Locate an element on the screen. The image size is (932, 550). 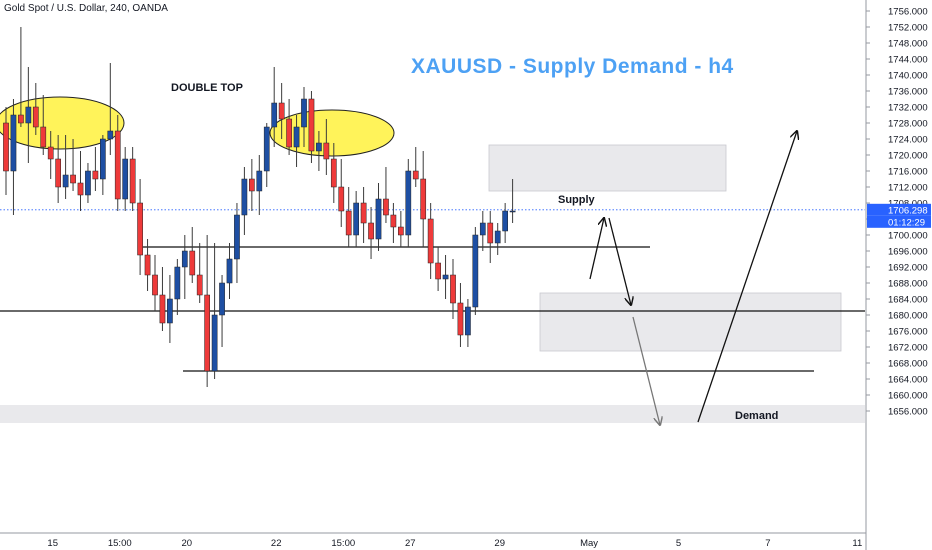
arrow-down-to-demand is located at coordinates (646, 370).